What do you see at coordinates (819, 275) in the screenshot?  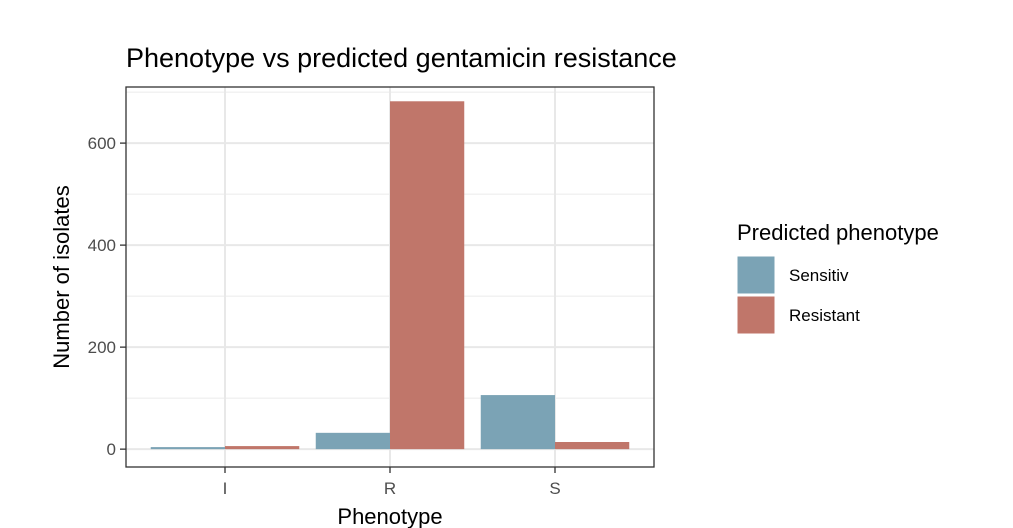 I see `legend-label: Sensitiv` at bounding box center [819, 275].